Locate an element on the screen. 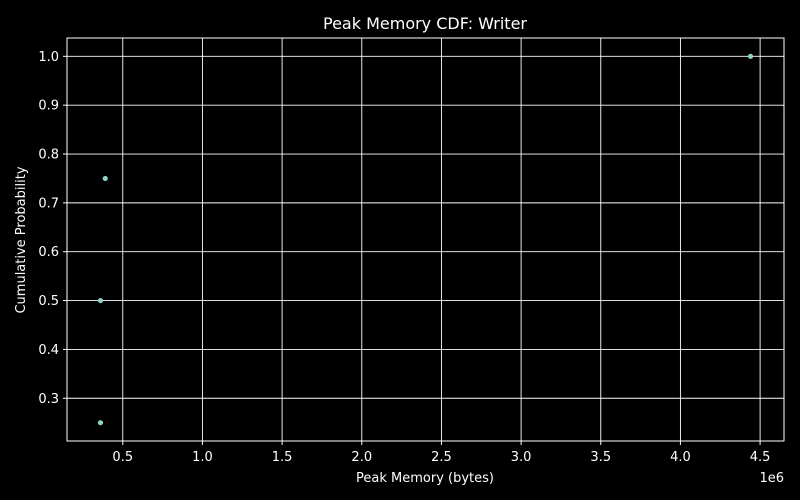 This screenshot has width=800, height=500. y-tick-label: 0.8 is located at coordinates (48, 155).